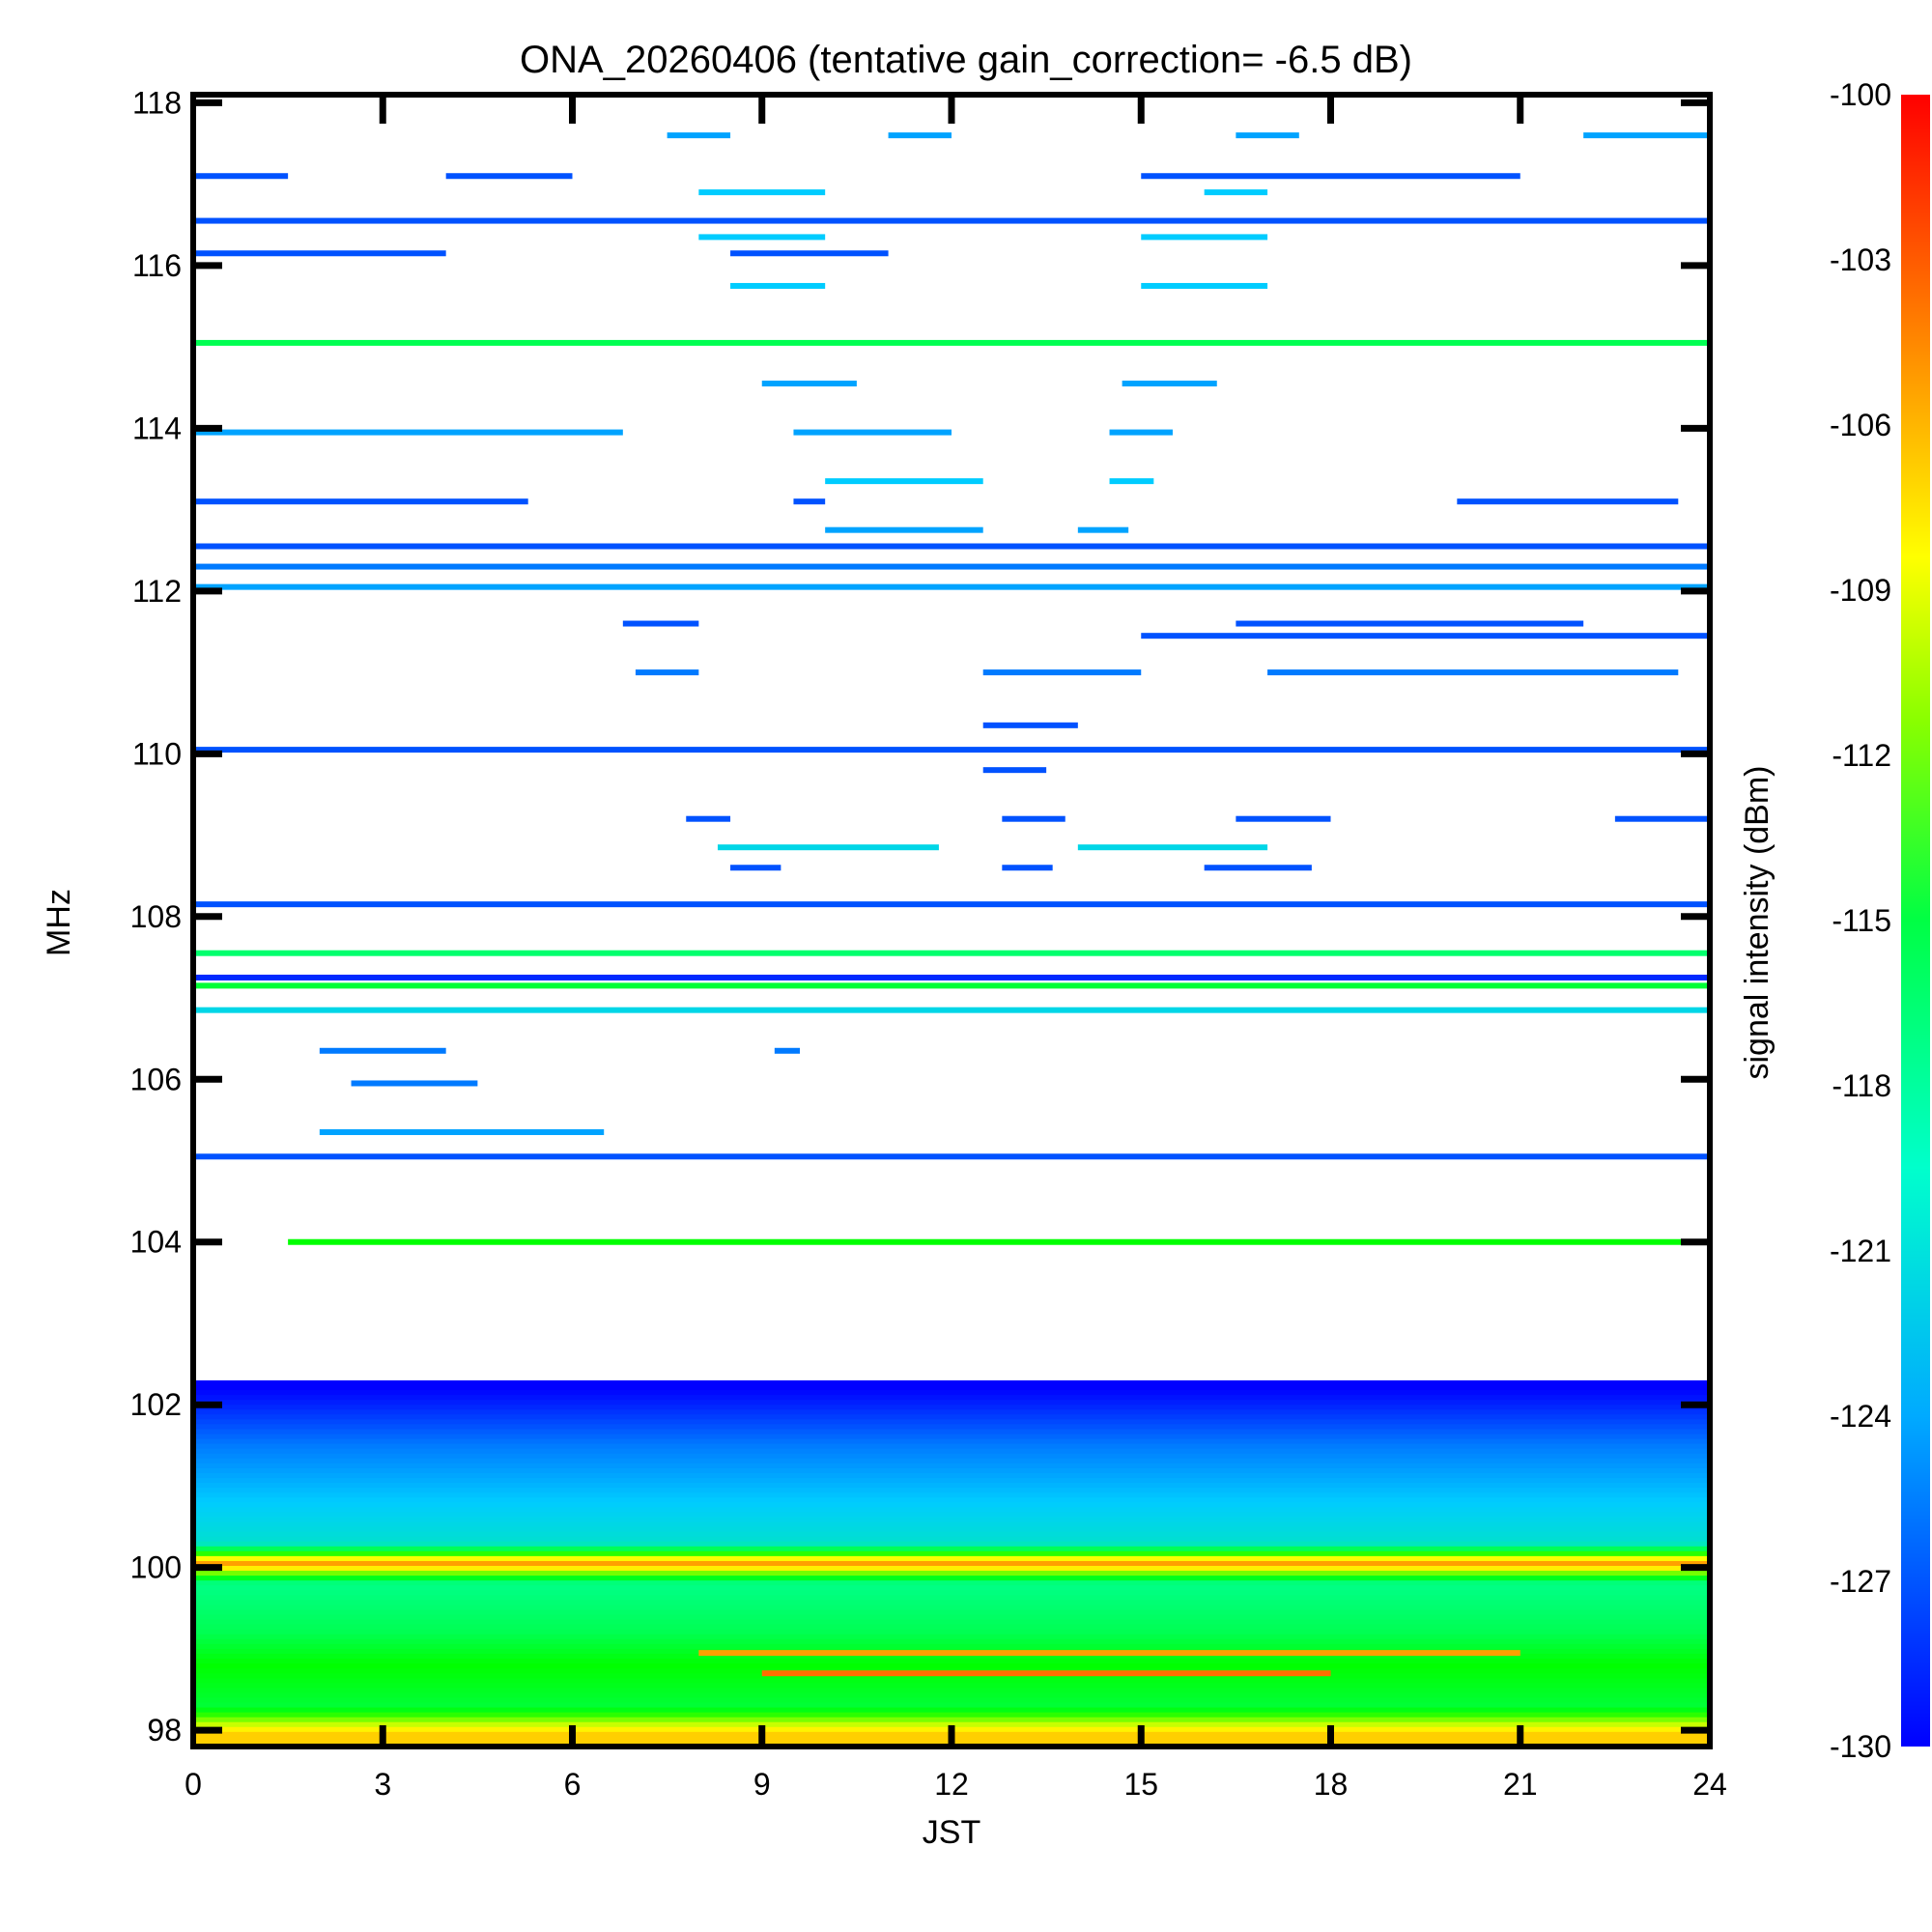 This screenshot has height=1932, width=1932. What do you see at coordinates (1709, 1784) in the screenshot?
I see `x-tick-label: 24` at bounding box center [1709, 1784].